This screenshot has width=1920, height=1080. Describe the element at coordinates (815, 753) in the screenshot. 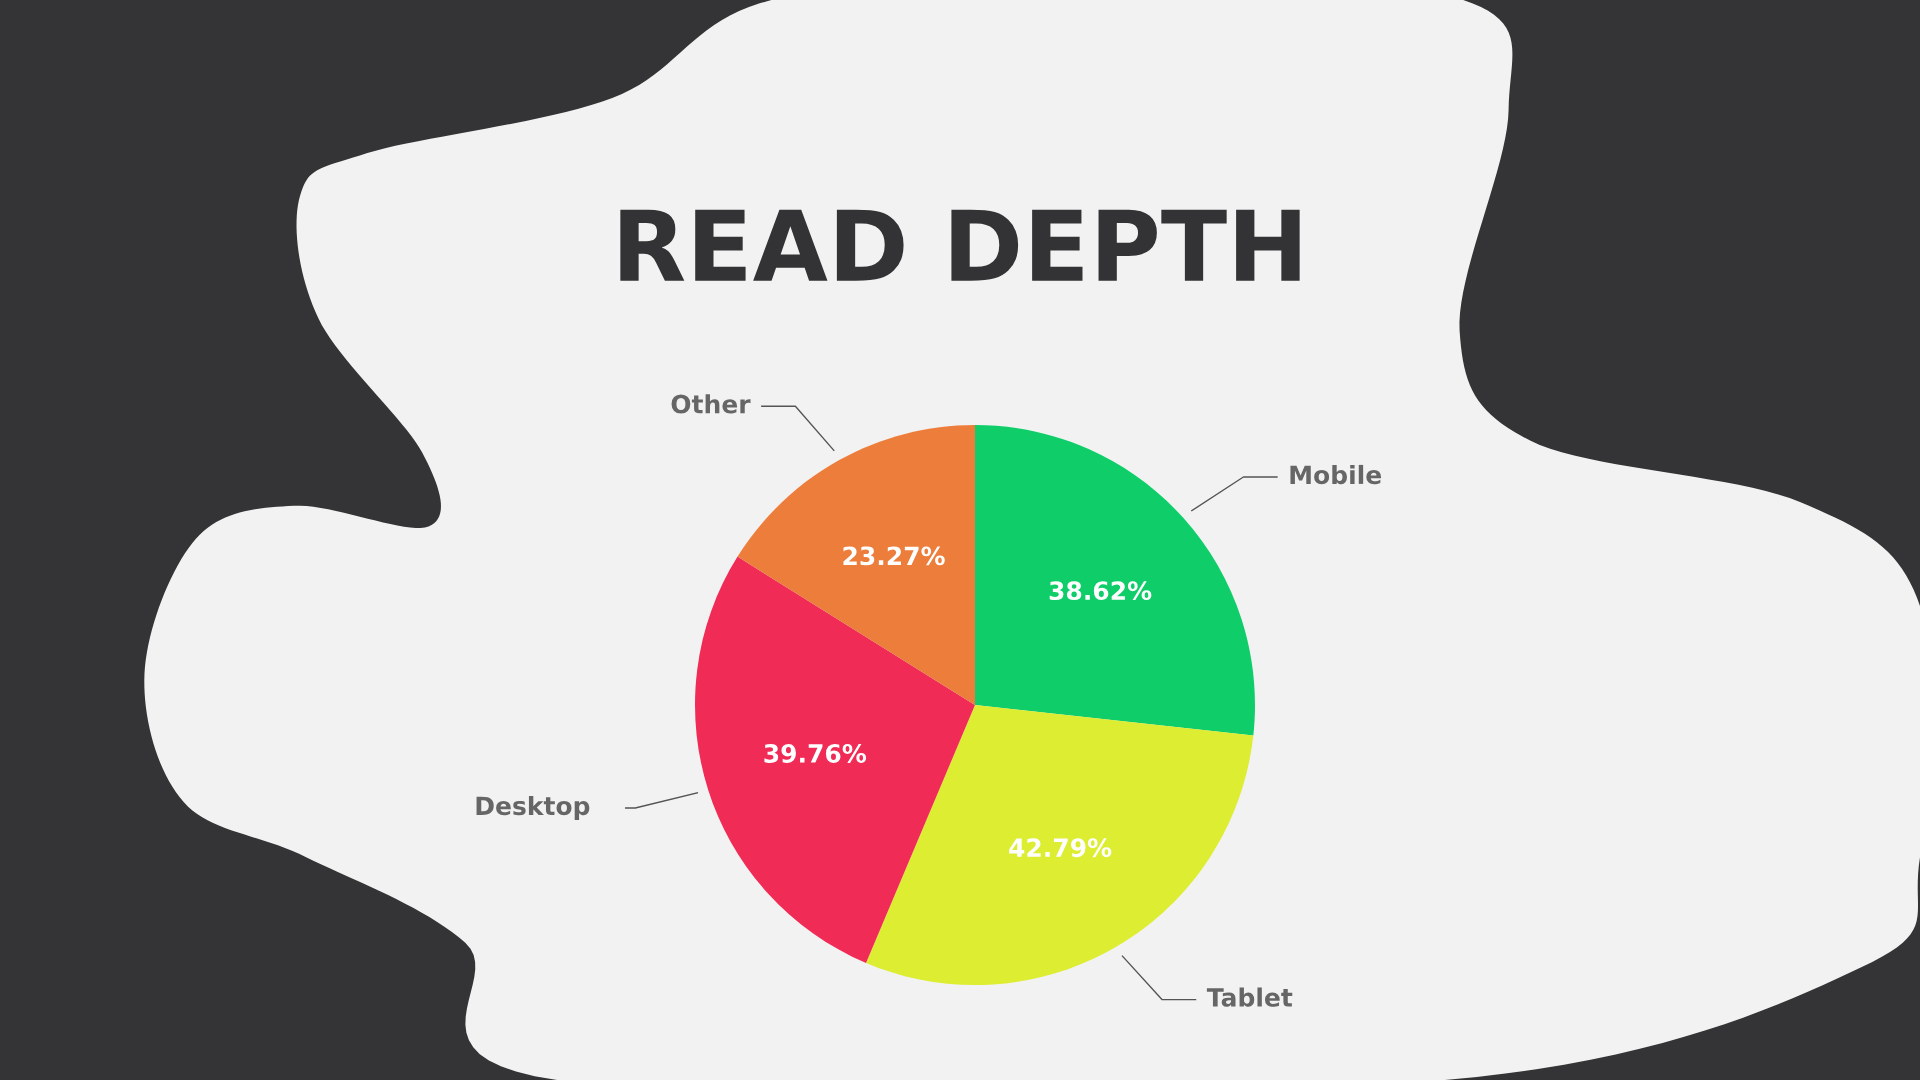

I see `data-label: 39.76%` at that location.